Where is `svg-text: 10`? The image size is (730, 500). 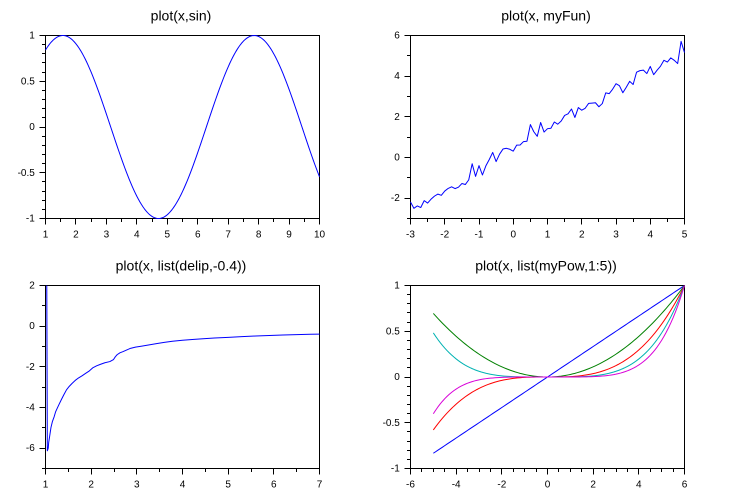 svg-text: 10 is located at coordinates (320, 235).